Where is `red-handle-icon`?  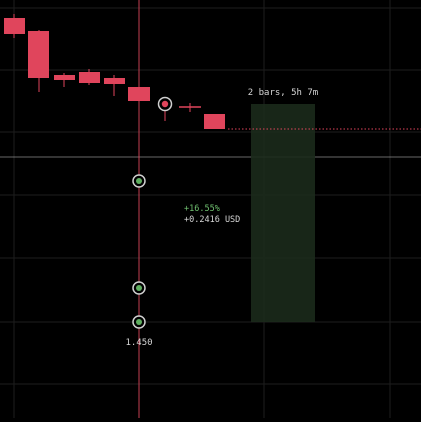 red-handle-icon is located at coordinates (165, 104).